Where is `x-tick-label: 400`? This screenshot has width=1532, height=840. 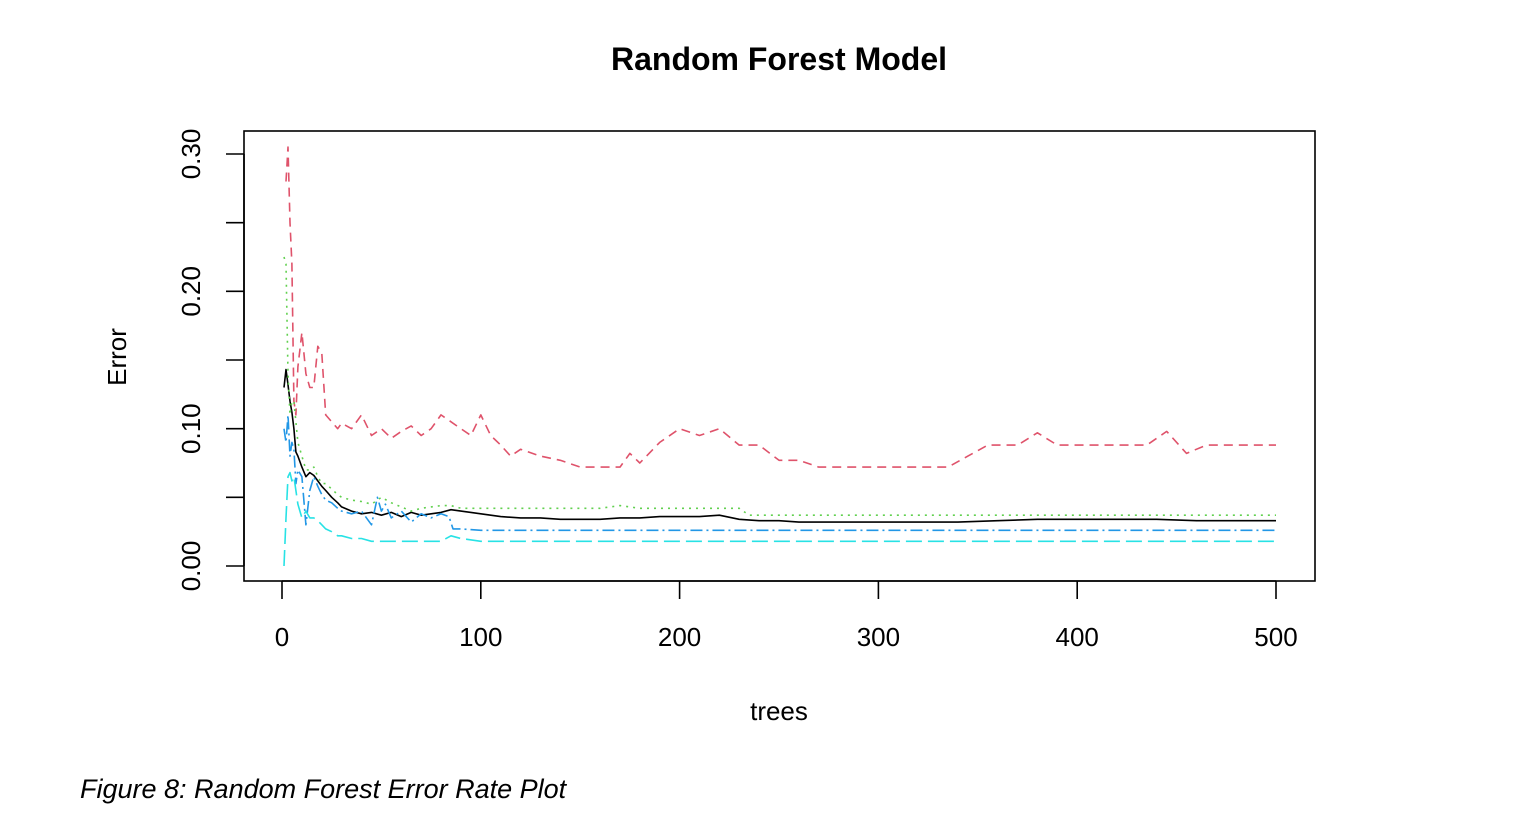
x-tick-label: 400 is located at coordinates (1077, 637).